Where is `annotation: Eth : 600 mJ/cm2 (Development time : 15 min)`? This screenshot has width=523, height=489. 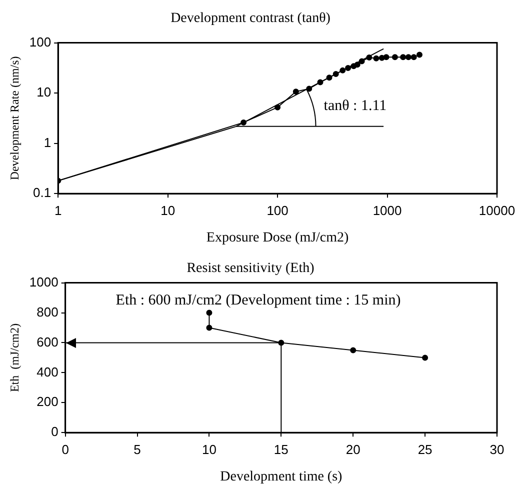 annotation: Eth : 600 mJ/cm2 (Development time : 15 min) is located at coordinates (258, 300).